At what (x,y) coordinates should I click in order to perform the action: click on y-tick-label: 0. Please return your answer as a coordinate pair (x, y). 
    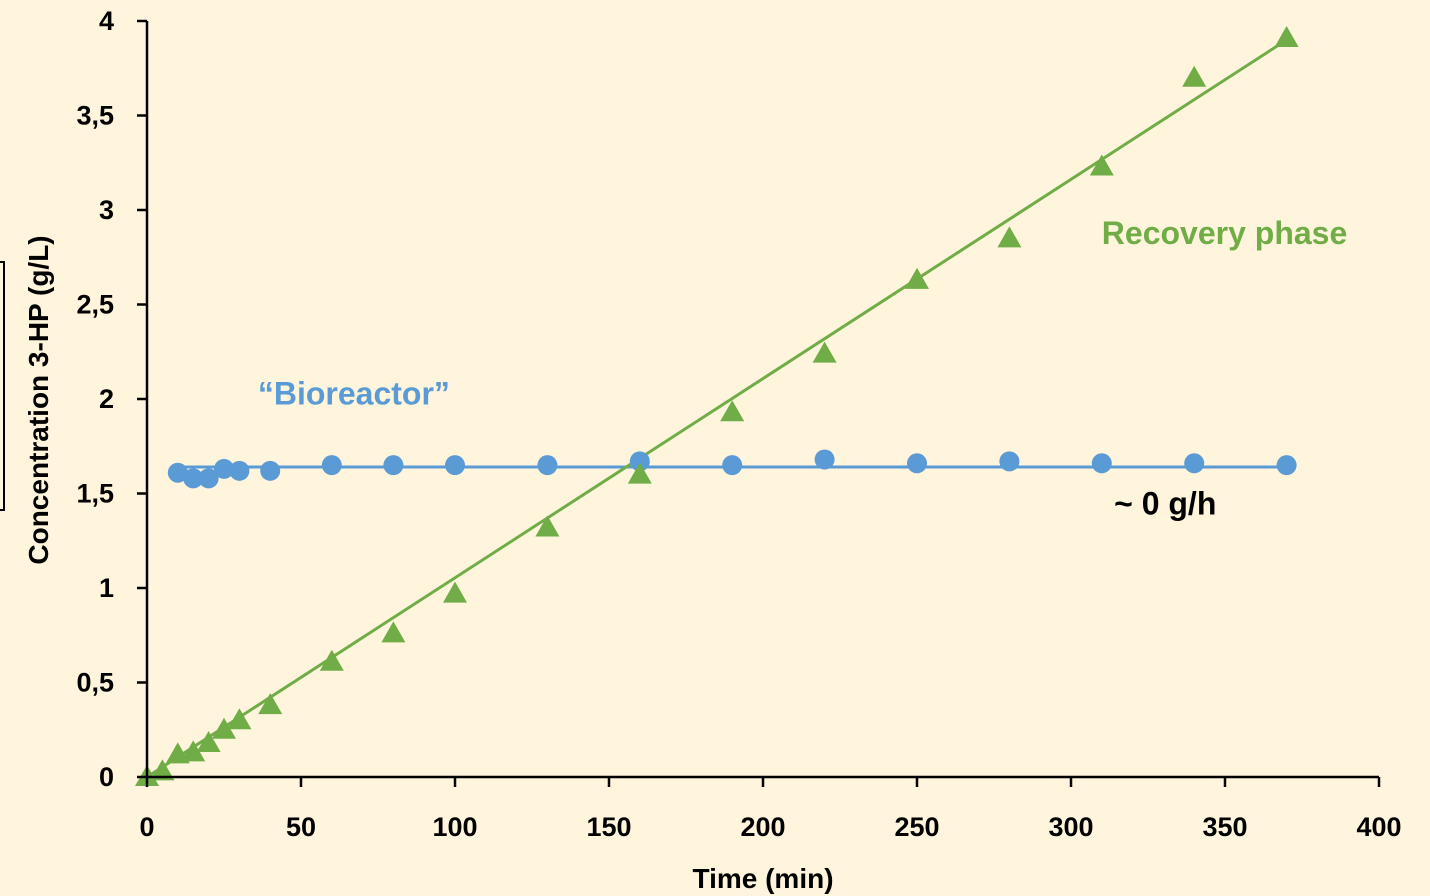
    Looking at the image, I should click on (106, 777).